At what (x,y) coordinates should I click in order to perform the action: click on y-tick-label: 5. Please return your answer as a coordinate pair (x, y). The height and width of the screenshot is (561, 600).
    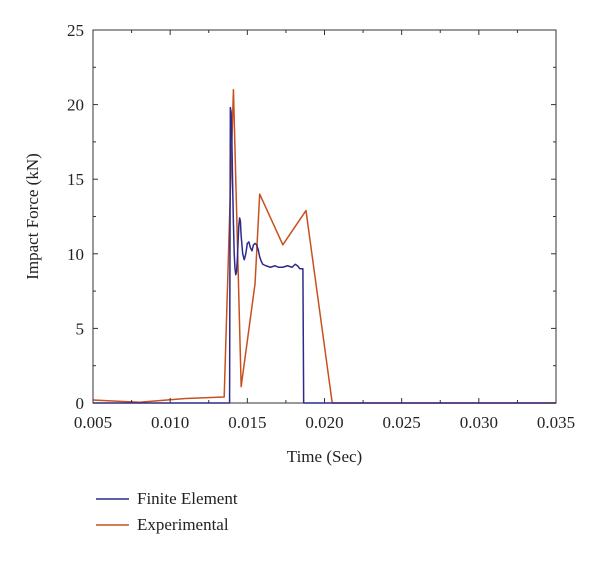
    Looking at the image, I should click on (80, 328).